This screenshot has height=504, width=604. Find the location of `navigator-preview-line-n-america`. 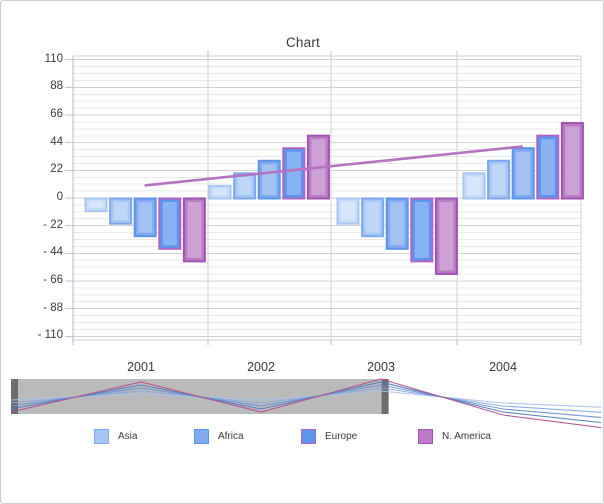

navigator-preview-line-n-america is located at coordinates (306, 403).